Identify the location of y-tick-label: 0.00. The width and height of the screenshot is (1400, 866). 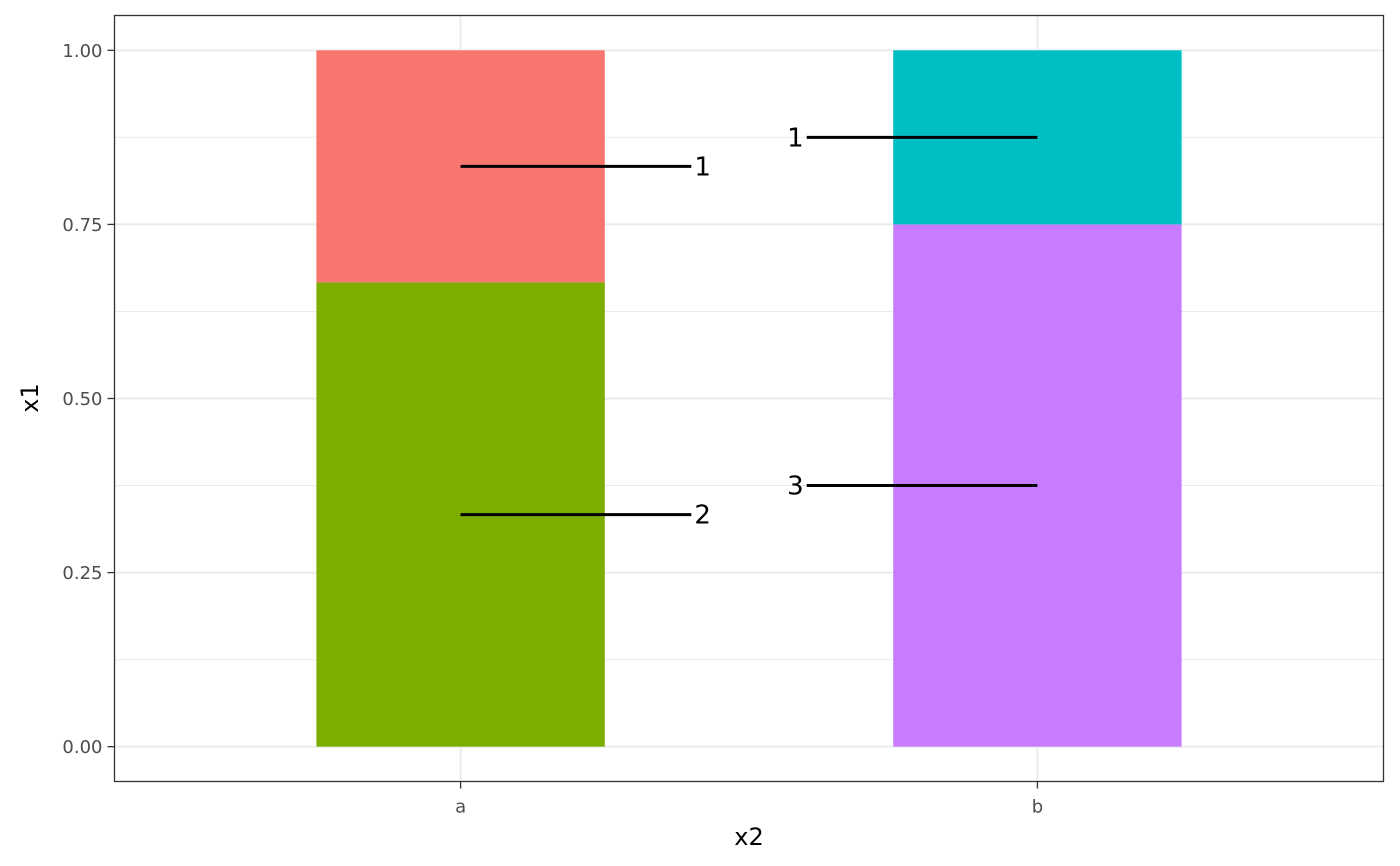
(82, 747).